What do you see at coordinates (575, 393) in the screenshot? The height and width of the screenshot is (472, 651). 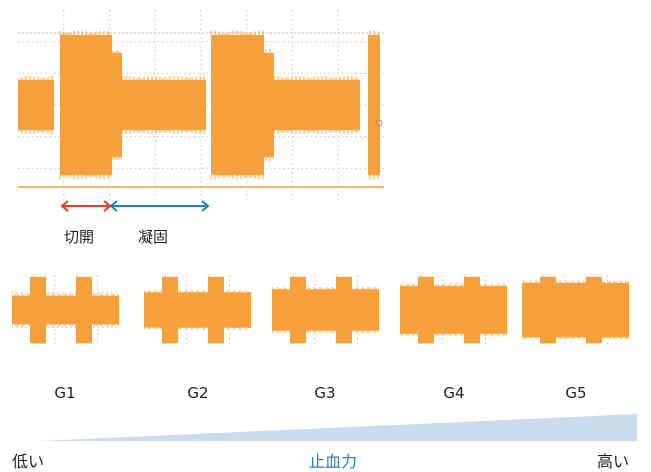 I see `mode-label-g5: G5` at bounding box center [575, 393].